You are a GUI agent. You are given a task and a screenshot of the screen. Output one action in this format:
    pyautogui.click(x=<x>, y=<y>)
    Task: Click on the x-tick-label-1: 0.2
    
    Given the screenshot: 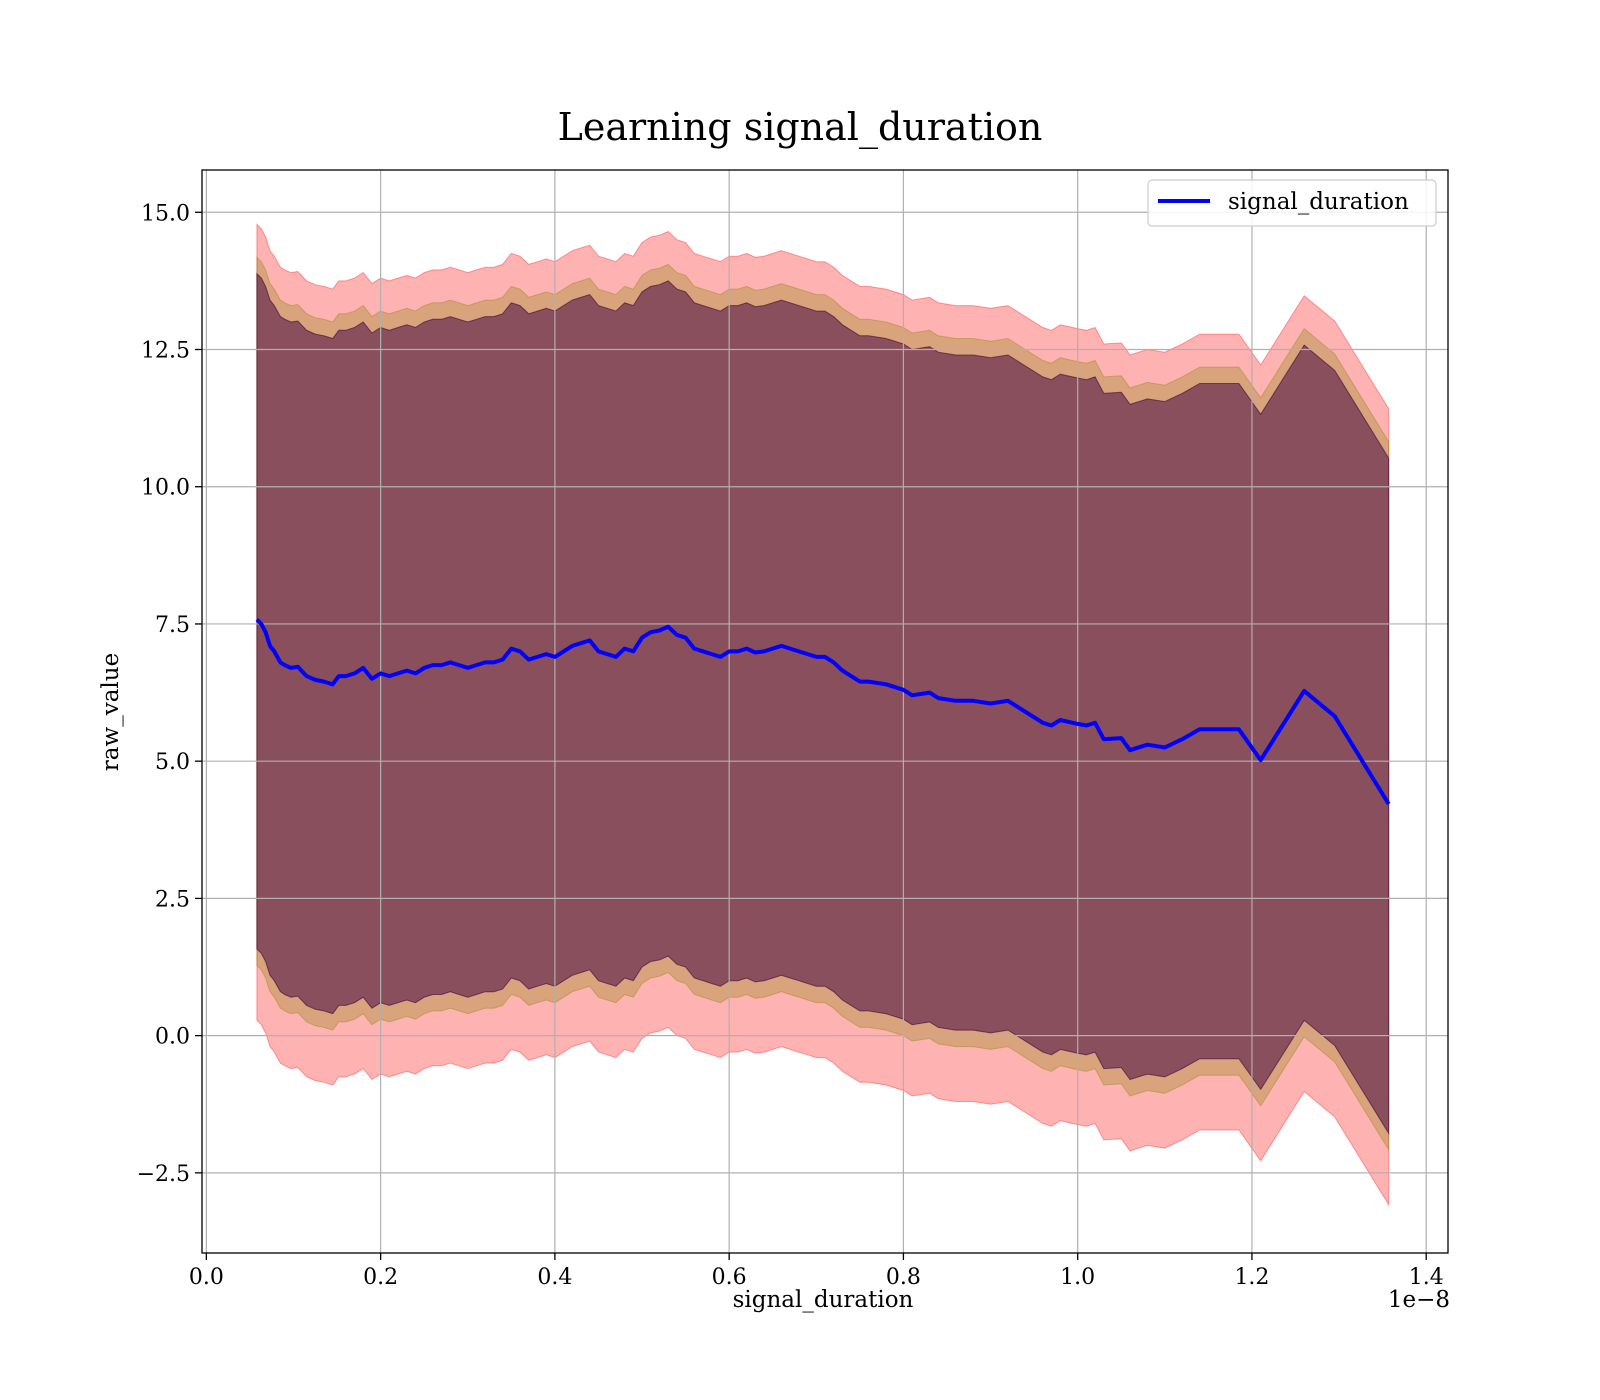 What is the action you would take?
    pyautogui.click(x=380, y=1277)
    